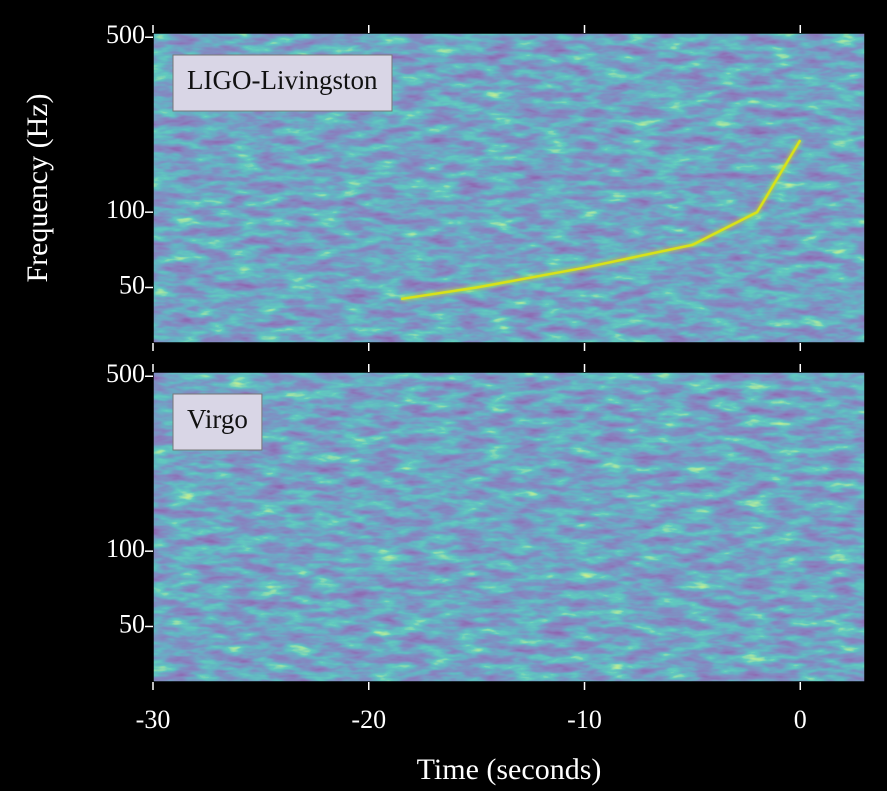  Describe the element at coordinates (282, 80) in the screenshot. I see `panel-label: LIGO-Livingston` at that location.